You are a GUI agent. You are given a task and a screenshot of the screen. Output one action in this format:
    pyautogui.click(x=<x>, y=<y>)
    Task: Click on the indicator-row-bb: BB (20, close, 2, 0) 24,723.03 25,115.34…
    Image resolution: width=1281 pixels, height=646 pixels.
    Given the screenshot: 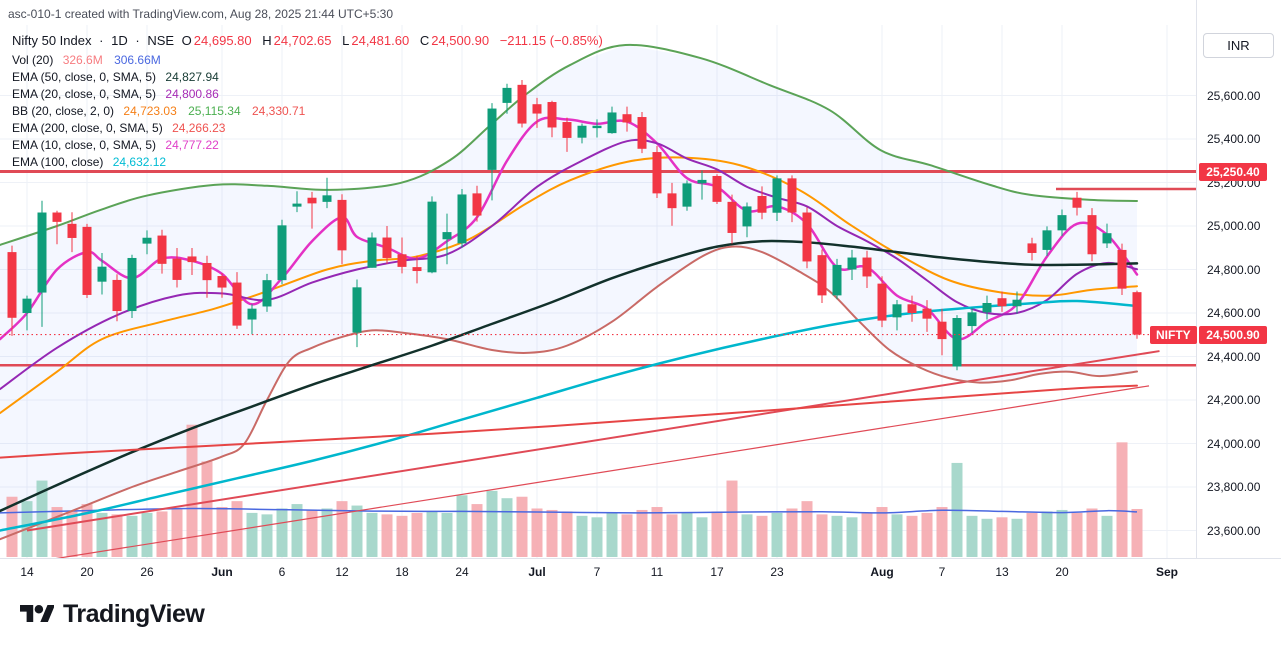 What is the action you would take?
    pyautogui.click(x=310, y=111)
    